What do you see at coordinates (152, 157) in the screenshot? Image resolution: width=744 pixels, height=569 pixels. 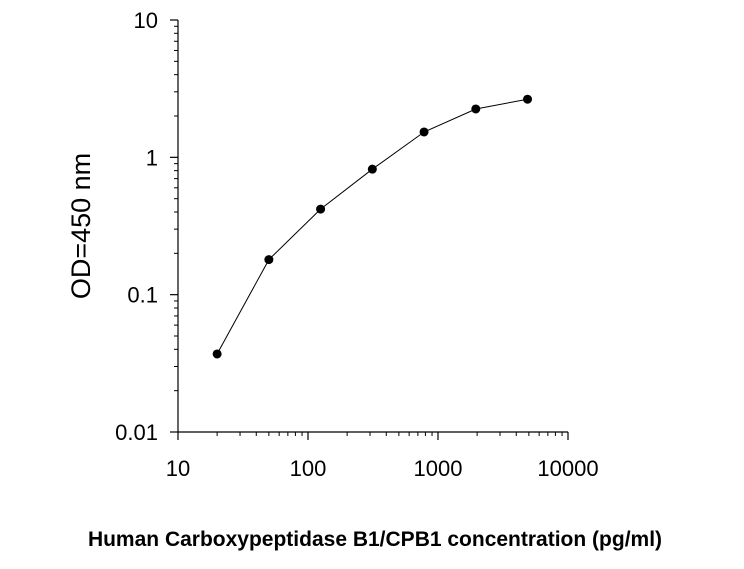 I see `y-tick-label: 1` at bounding box center [152, 157].